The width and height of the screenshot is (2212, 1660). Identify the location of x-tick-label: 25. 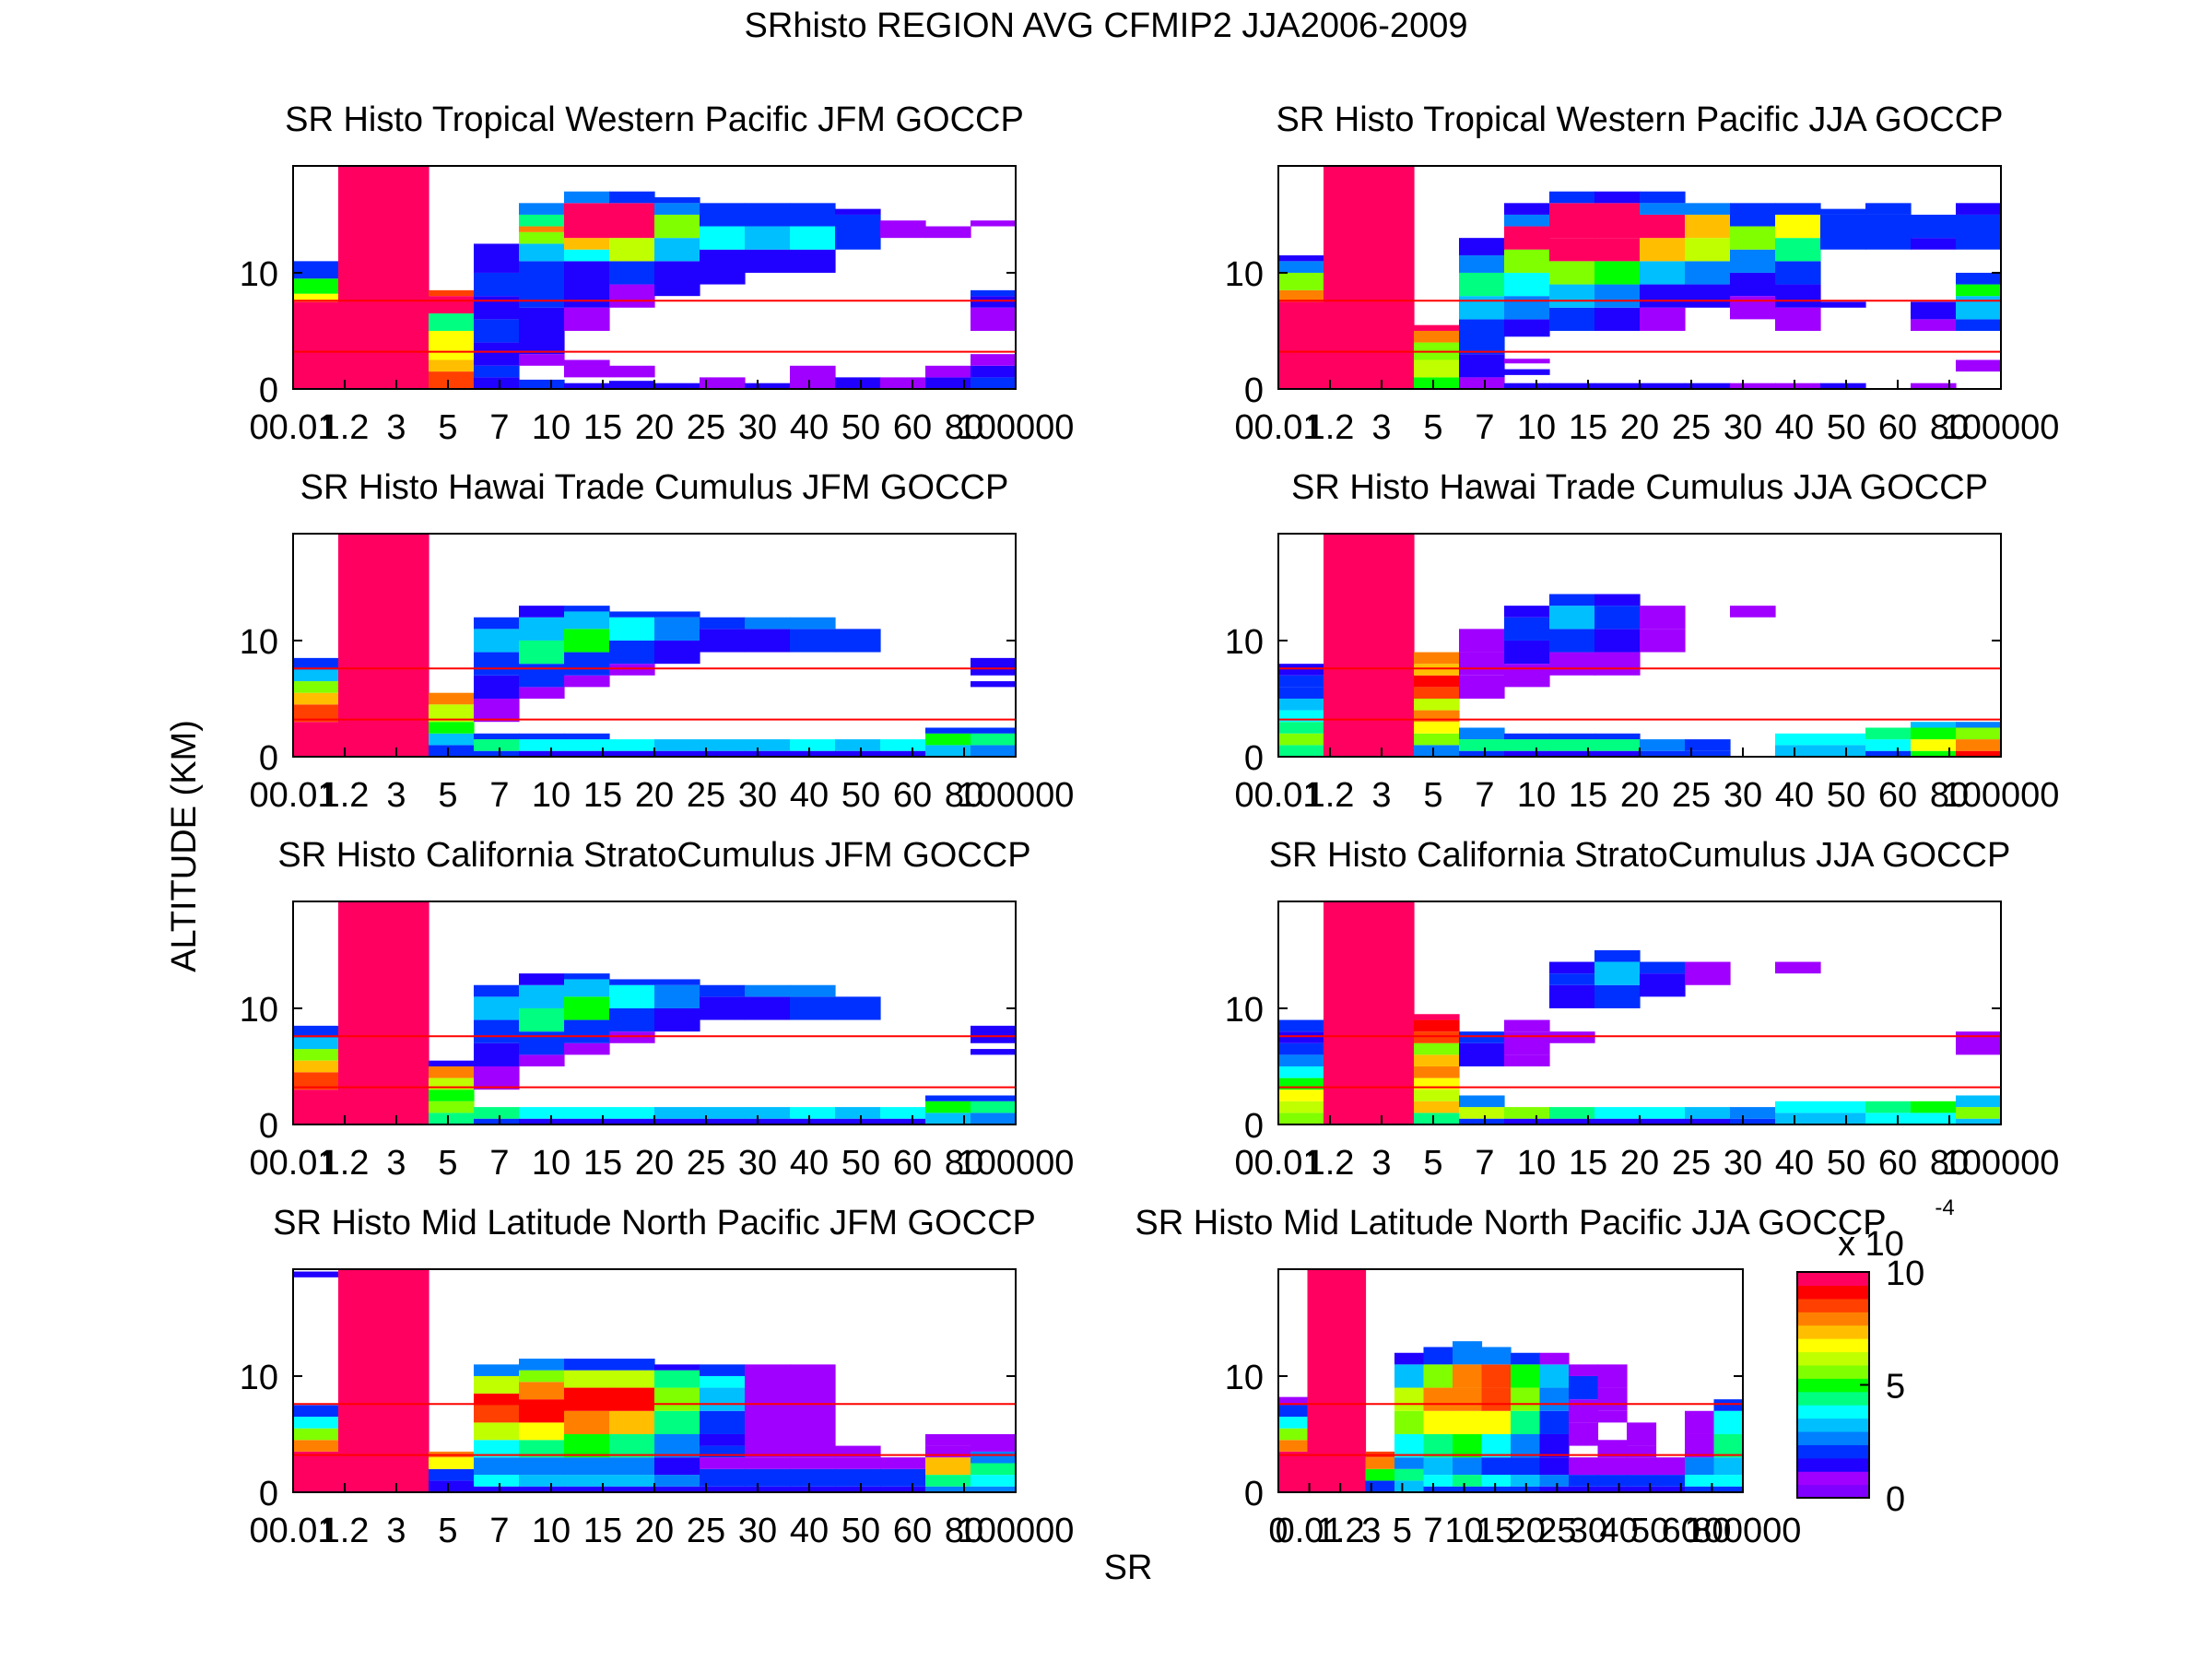
(706, 1163).